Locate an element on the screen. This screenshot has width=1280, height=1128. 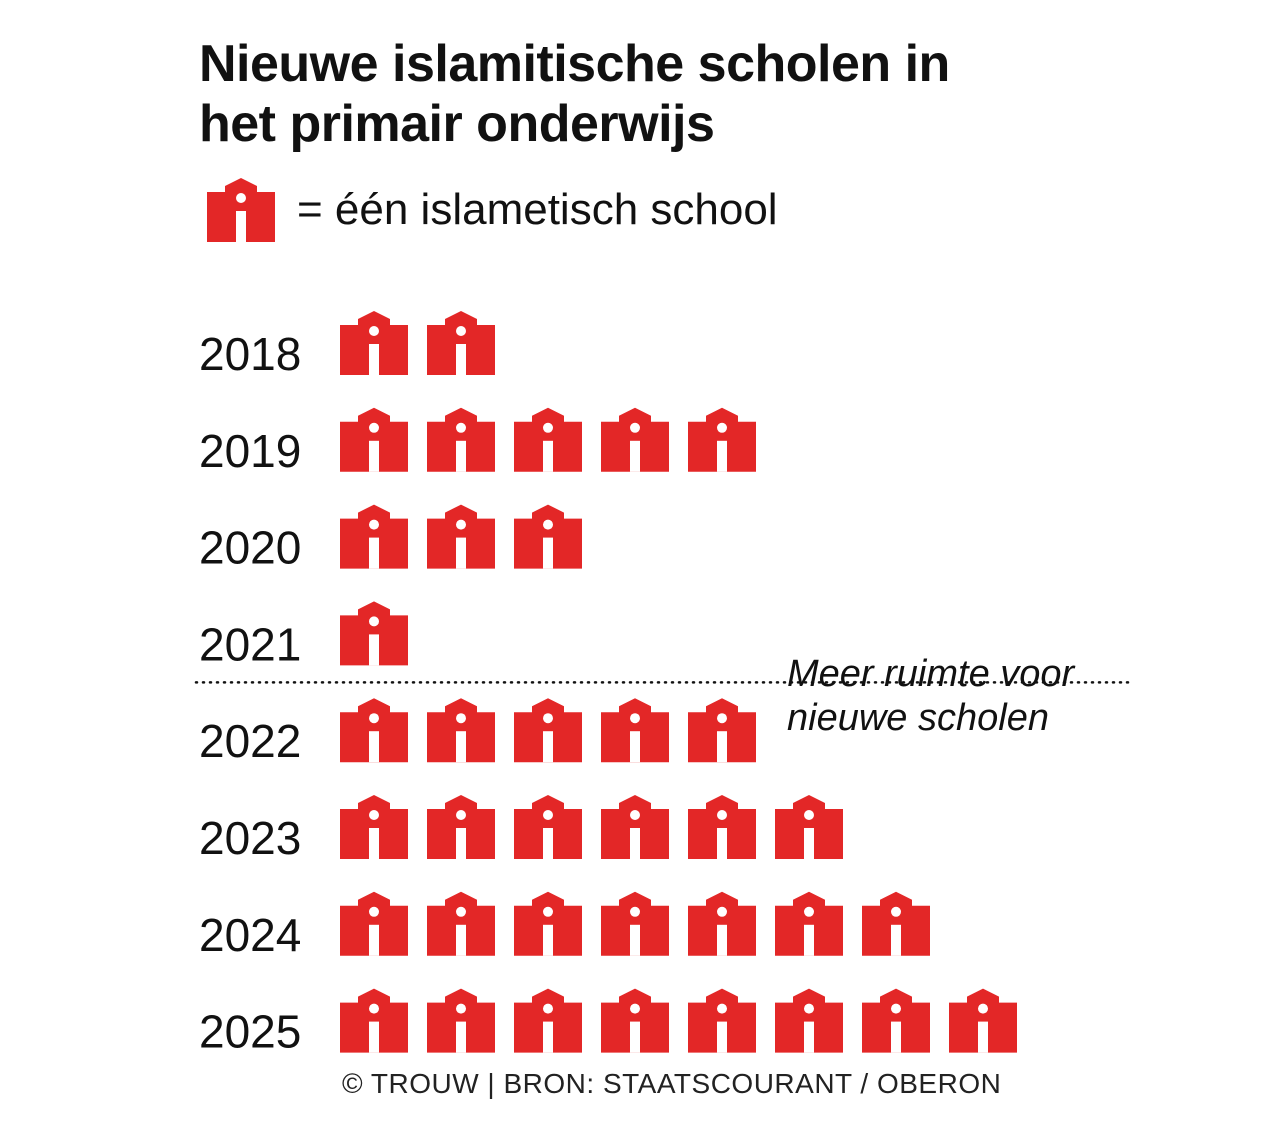
year-label: 2018 is located at coordinates (250, 354).